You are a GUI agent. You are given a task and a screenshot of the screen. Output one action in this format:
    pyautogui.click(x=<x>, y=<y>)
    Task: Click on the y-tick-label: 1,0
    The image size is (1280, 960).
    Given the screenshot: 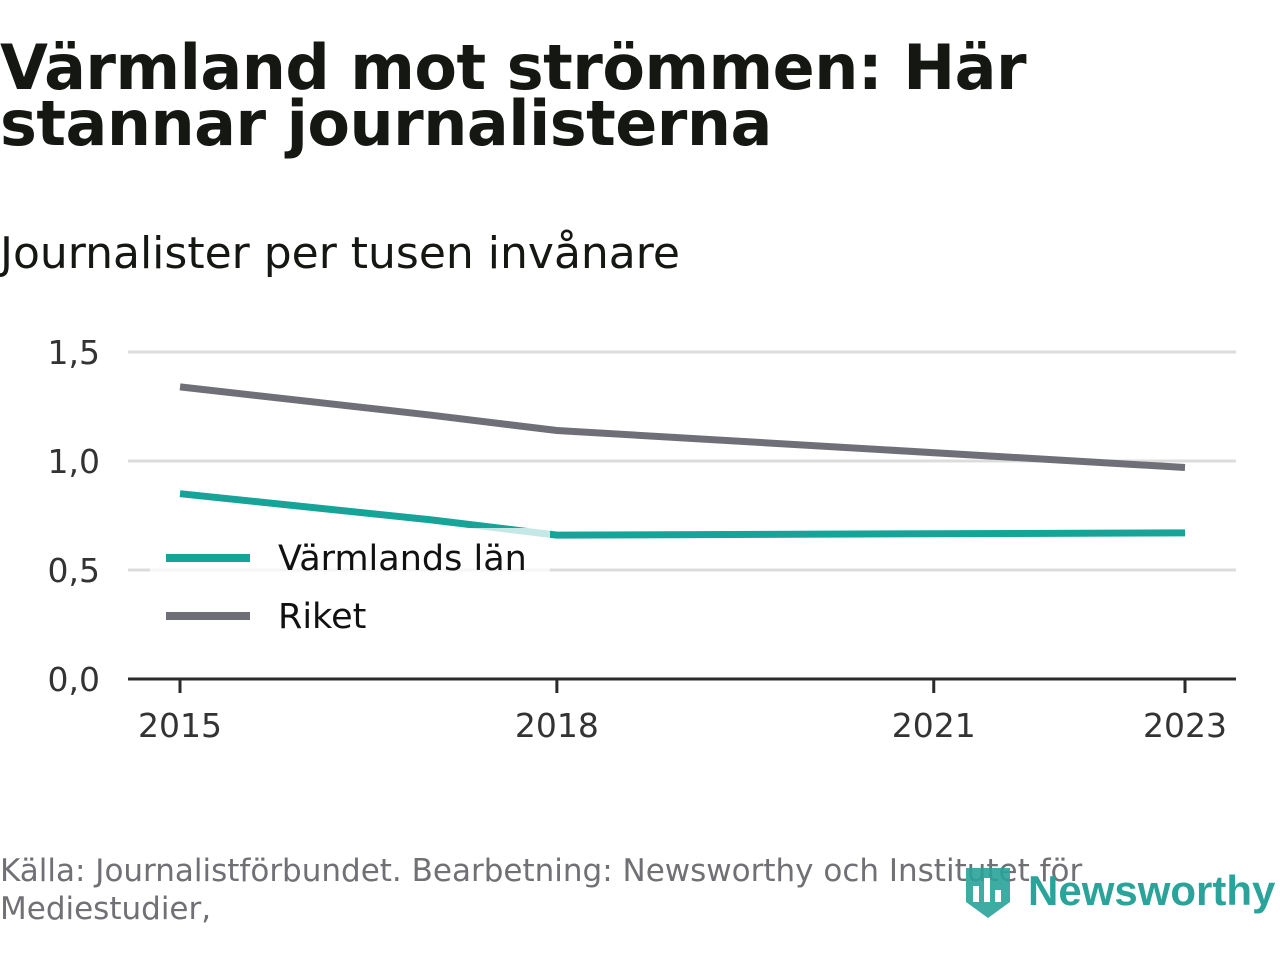 What is the action you would take?
    pyautogui.click(x=74, y=461)
    